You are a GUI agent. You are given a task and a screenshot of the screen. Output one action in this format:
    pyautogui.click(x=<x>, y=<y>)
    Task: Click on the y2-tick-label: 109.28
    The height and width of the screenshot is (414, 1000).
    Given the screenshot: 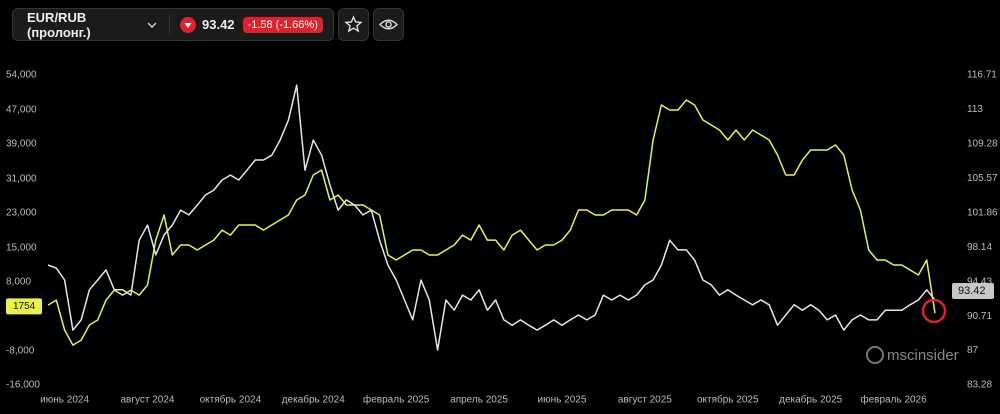 What is the action you would take?
    pyautogui.click(x=982, y=144)
    